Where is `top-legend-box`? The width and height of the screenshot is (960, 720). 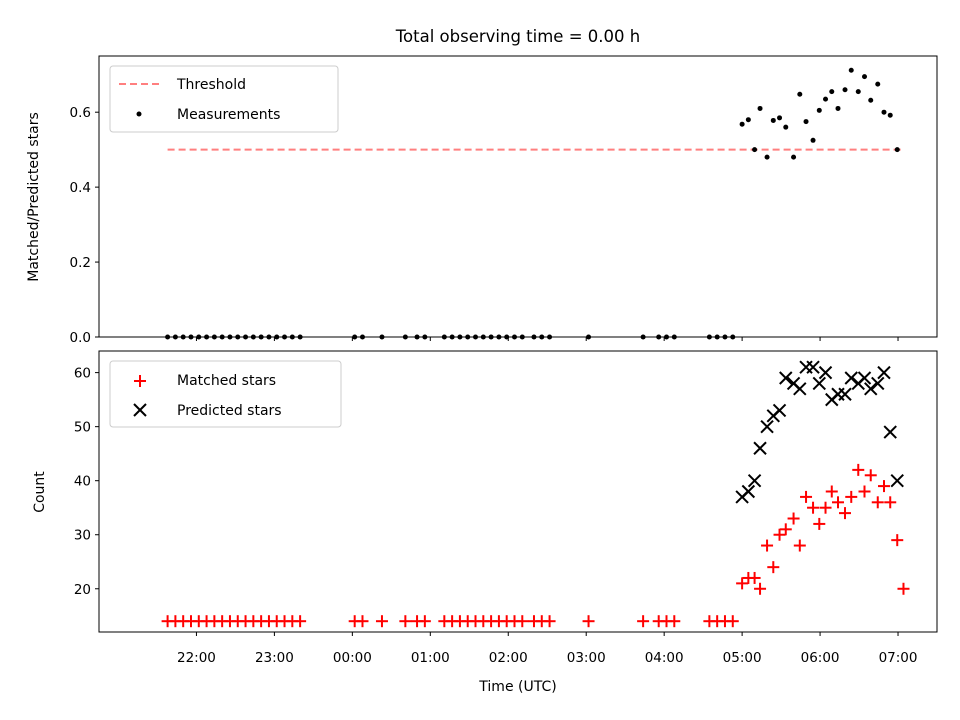 top-legend-box is located at coordinates (224, 99).